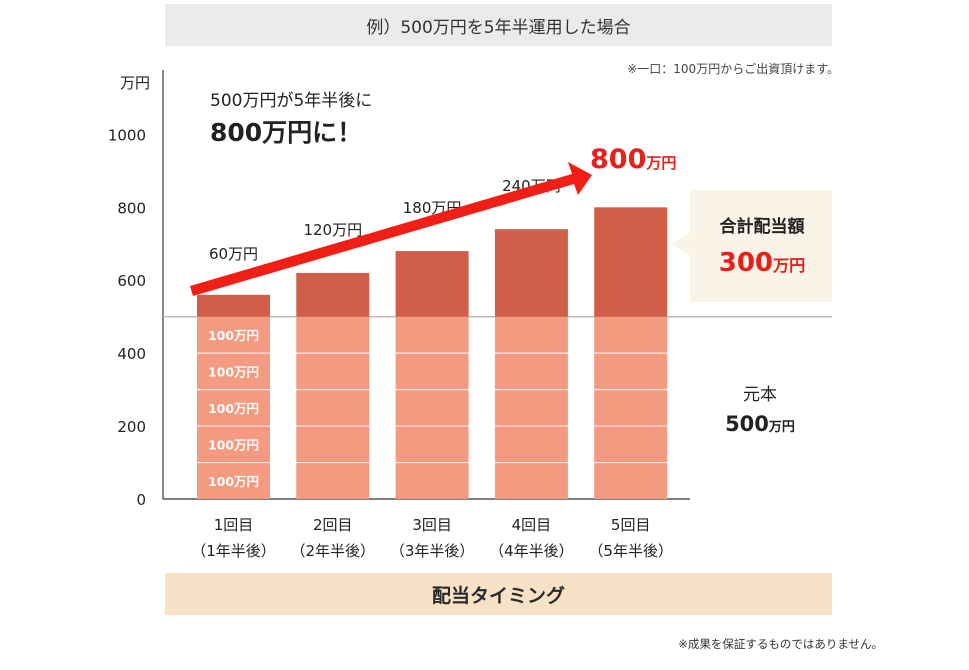 The image size is (969, 670). I want to click on chart-title: 例）500万円を5年半運用した場合, so click(498, 27).